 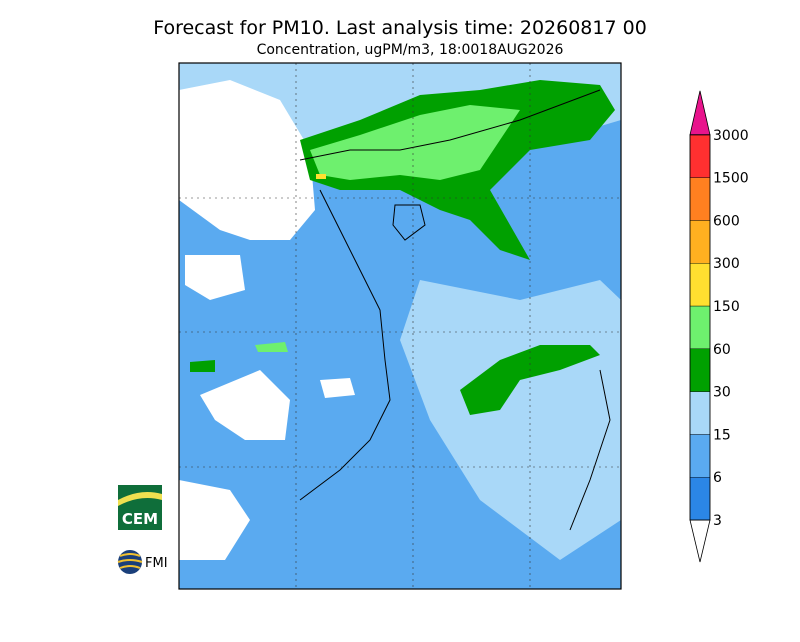 I want to click on cem-text: CEM, so click(x=140, y=519).